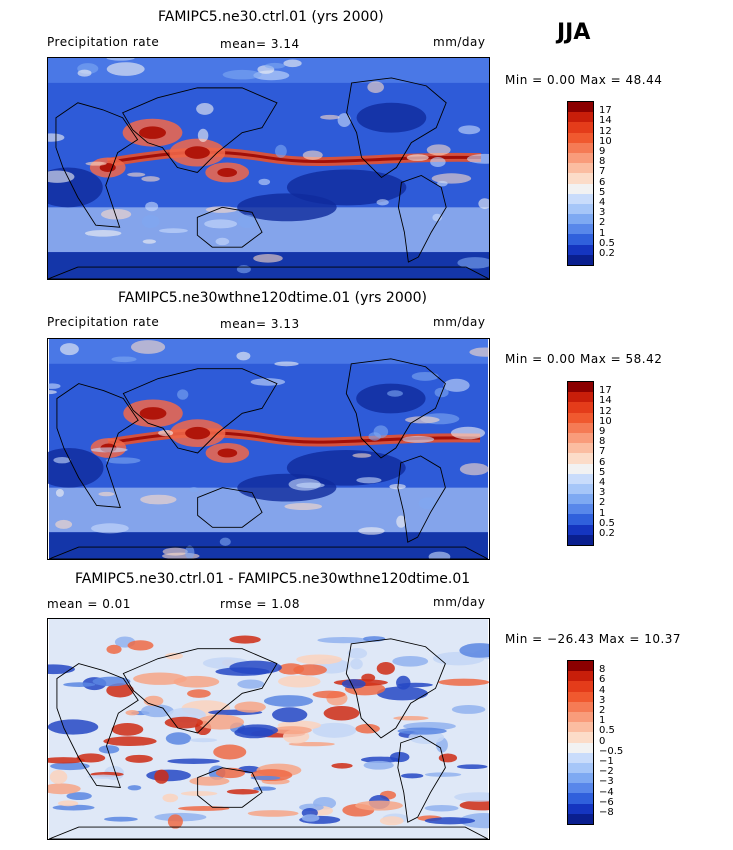 The width and height of the screenshot is (733, 850). I want to click on panel-3-mean-label: mean = 0.01, so click(89, 604).